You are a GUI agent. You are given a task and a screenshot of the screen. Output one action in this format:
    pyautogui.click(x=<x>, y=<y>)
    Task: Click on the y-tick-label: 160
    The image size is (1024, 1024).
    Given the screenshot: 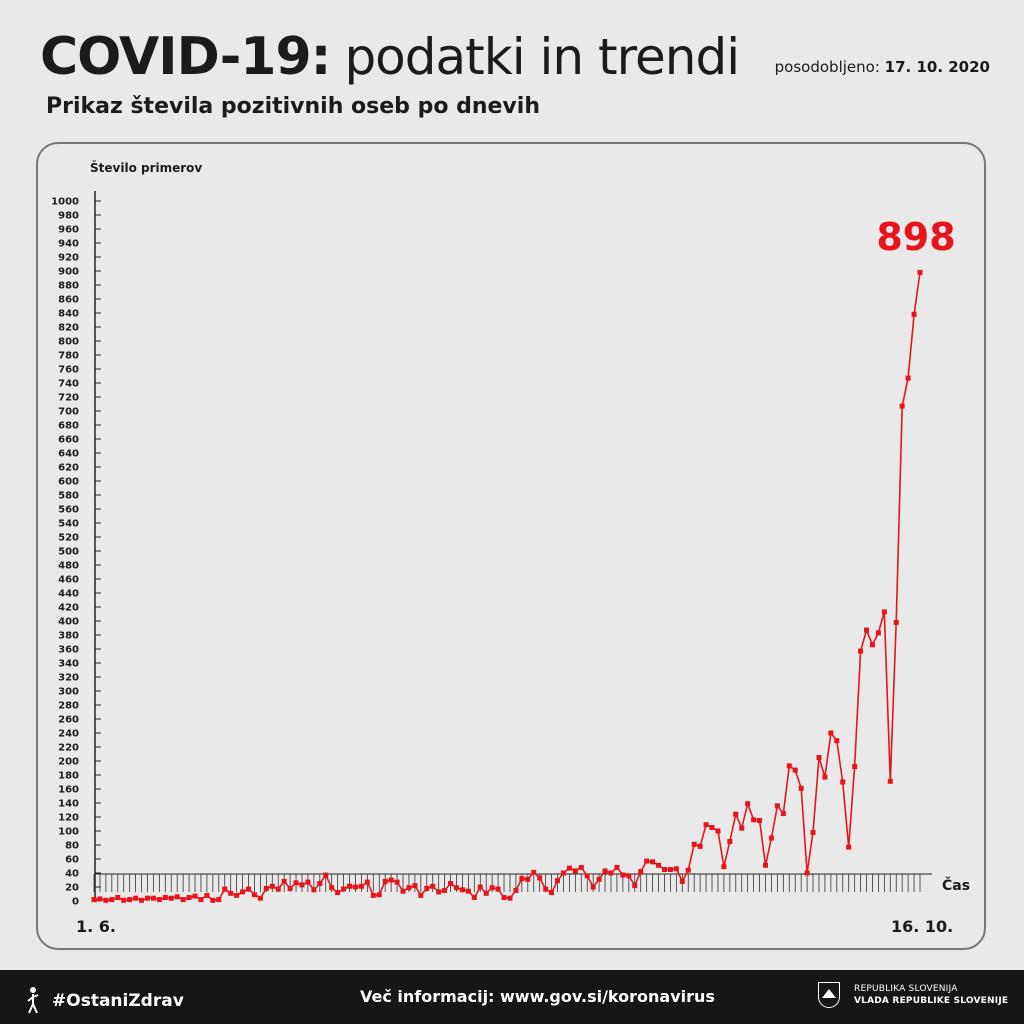 What is the action you would take?
    pyautogui.click(x=68, y=790)
    